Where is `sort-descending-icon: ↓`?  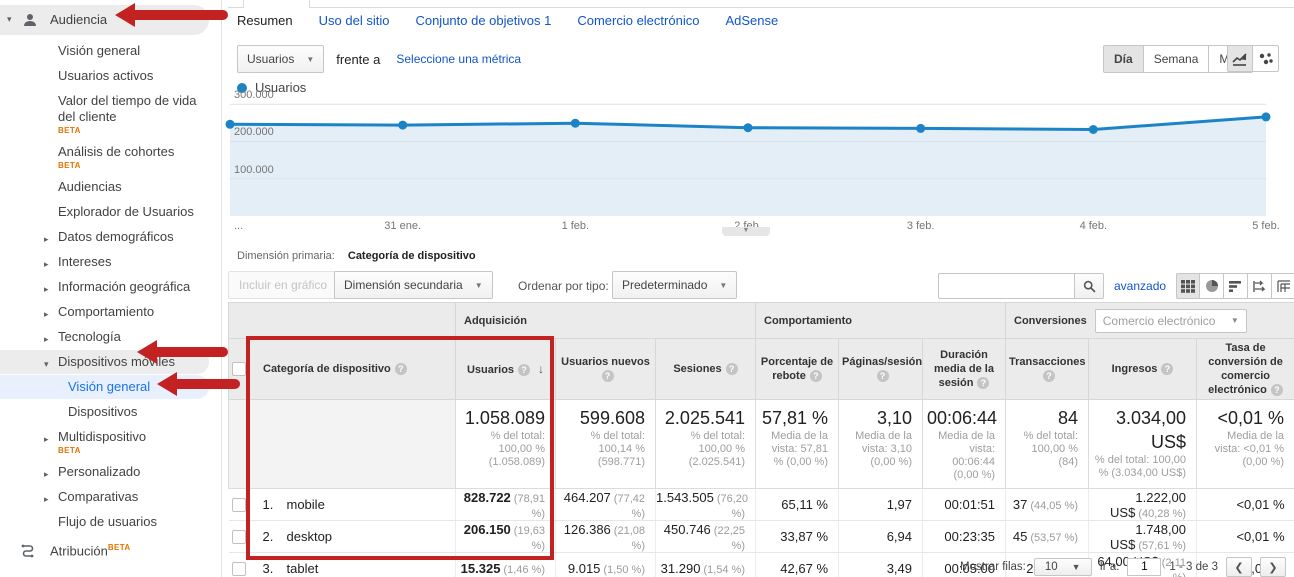
sort-descending-icon: ↓ is located at coordinates (541, 368).